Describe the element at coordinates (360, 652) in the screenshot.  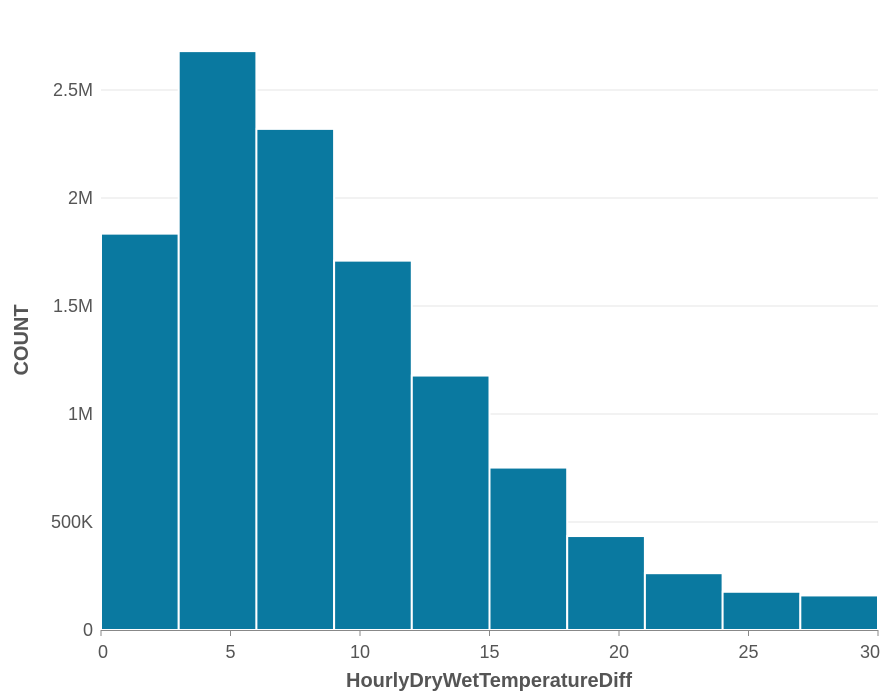
I see `x-tick-label: 10` at that location.